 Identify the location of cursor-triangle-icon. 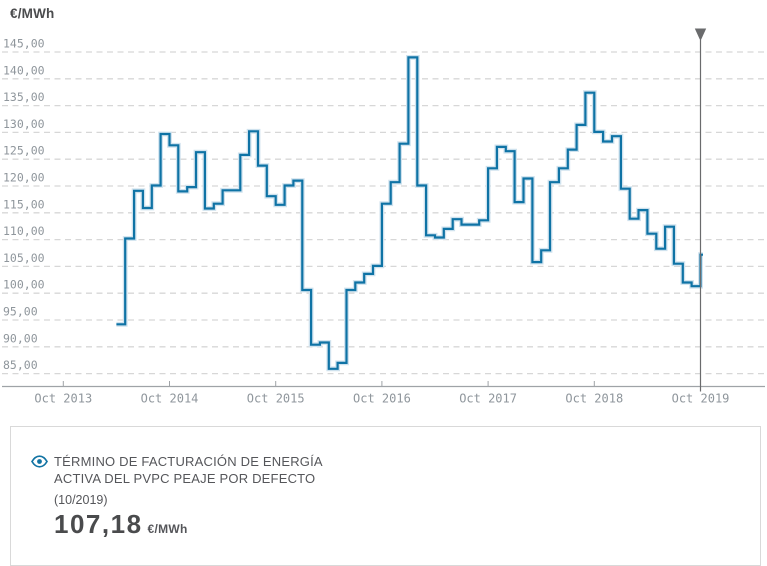
(700, 35).